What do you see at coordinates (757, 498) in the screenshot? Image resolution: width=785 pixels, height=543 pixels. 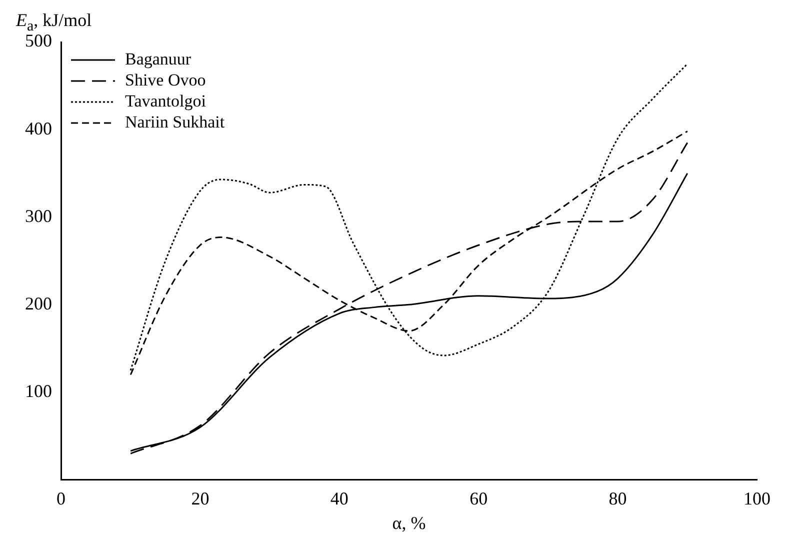 I see `x-tick-label: 100` at bounding box center [757, 498].